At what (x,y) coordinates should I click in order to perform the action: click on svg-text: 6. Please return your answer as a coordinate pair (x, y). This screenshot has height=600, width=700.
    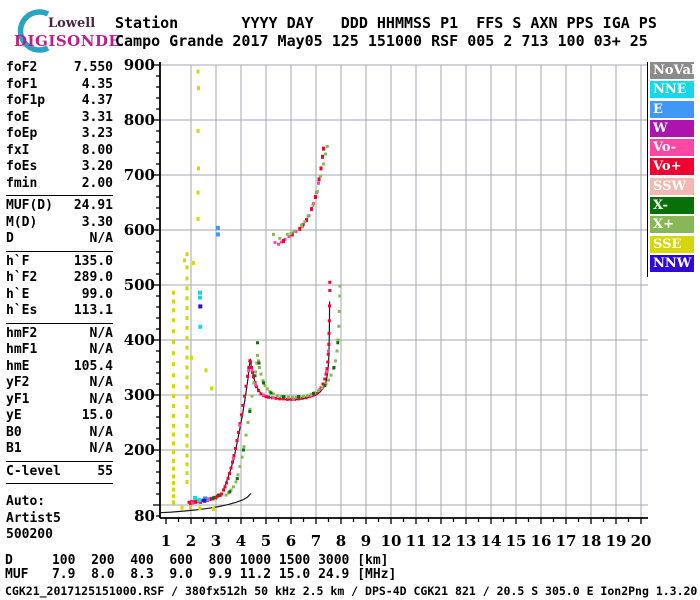
    Looking at the image, I should click on (291, 541).